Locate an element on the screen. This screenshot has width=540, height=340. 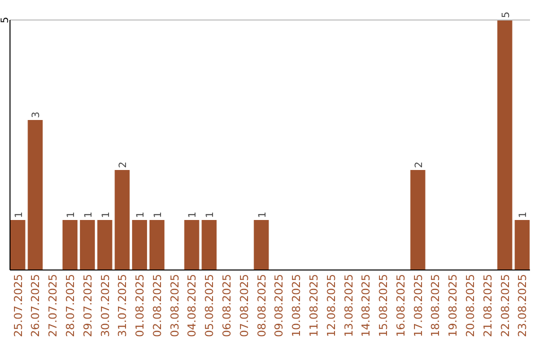
x-tick-label: 04.08.2025 is located at coordinates (192, 305).